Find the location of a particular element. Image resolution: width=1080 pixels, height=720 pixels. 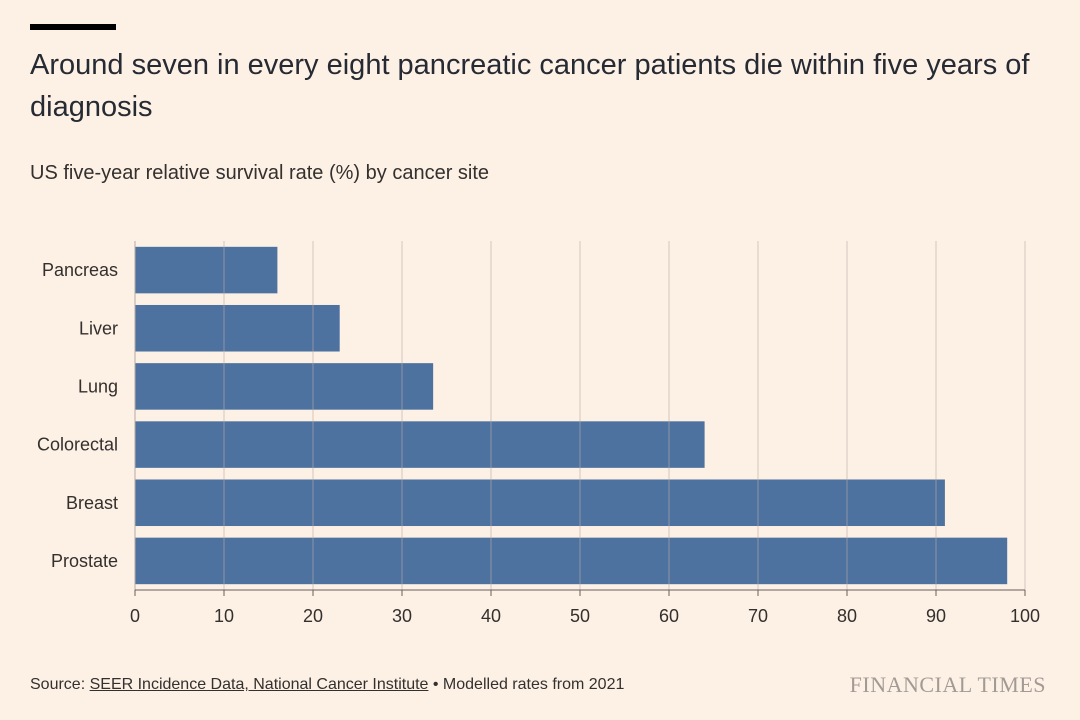

x-tick-label: 100 is located at coordinates (1025, 616).